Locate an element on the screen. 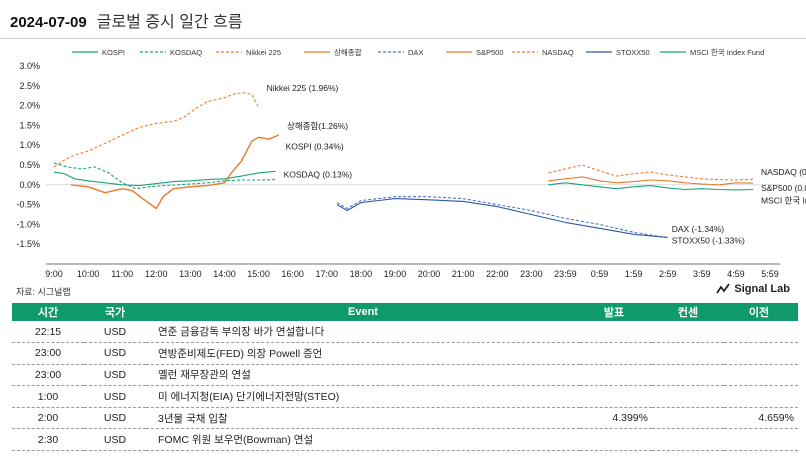  x-tick-label: 13:00 is located at coordinates (190, 274).